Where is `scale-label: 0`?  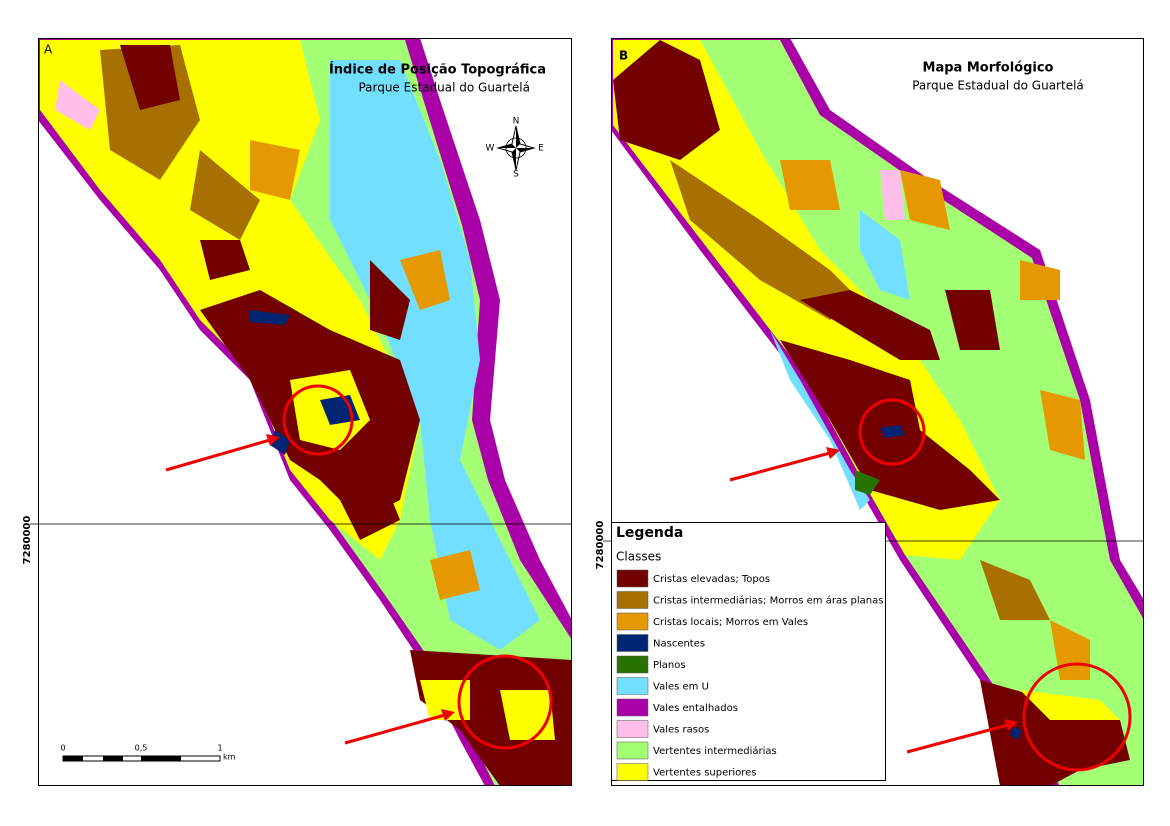 scale-label: 0 is located at coordinates (62, 748).